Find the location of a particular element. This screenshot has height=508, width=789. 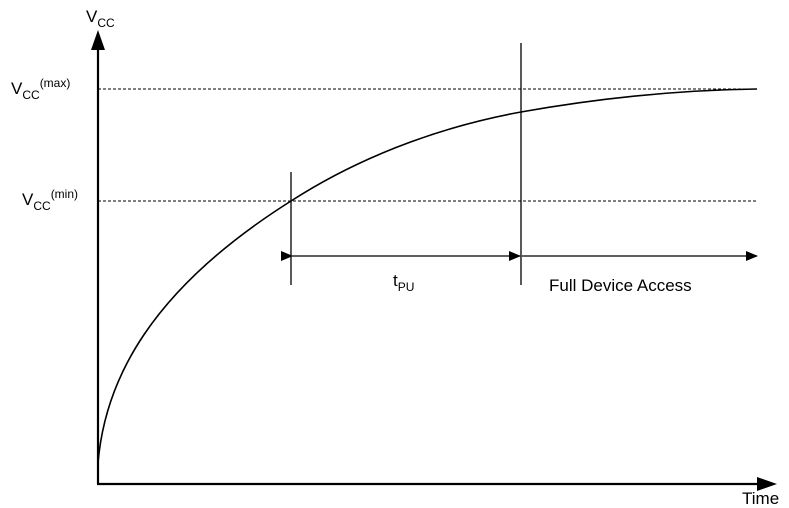

tpu-label: tPU is located at coordinates (403, 282).